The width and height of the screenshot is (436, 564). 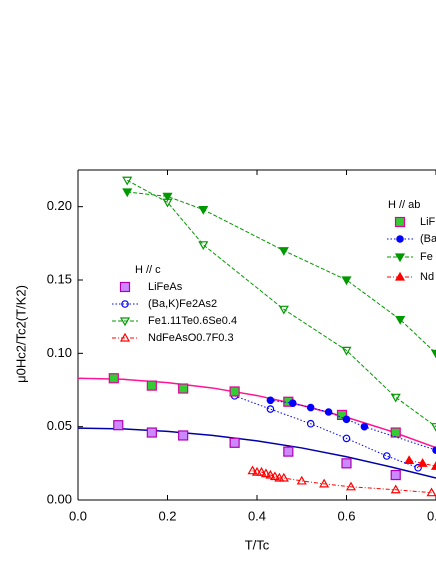 I want to click on x-tick-label: 0.0, so click(x=78, y=515).